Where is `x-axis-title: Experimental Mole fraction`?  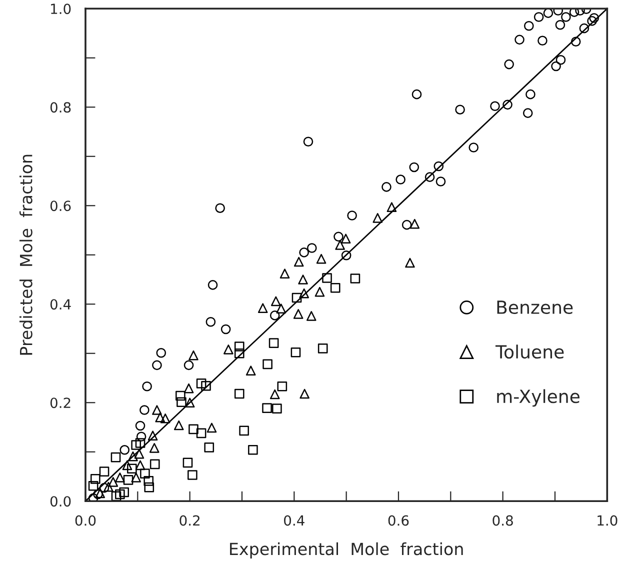 x-axis-title: Experimental Mole fraction is located at coordinates (346, 550).